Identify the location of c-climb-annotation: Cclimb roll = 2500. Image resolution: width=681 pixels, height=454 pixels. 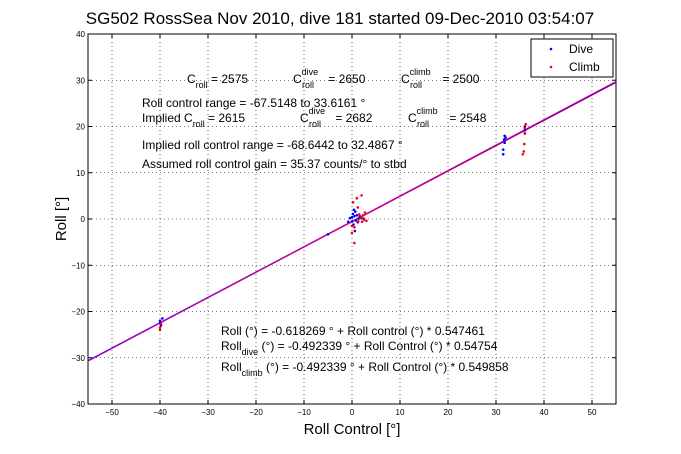
(440, 78).